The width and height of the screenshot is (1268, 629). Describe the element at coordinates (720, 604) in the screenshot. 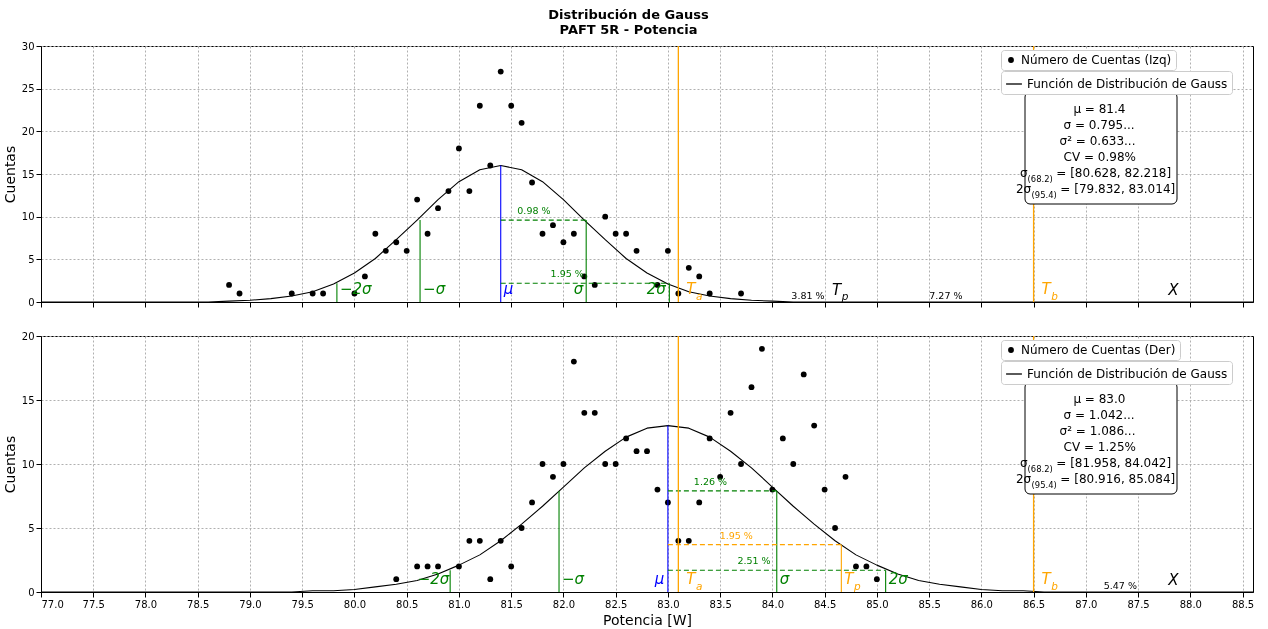

I see `x-tick-label: 83.5` at that location.